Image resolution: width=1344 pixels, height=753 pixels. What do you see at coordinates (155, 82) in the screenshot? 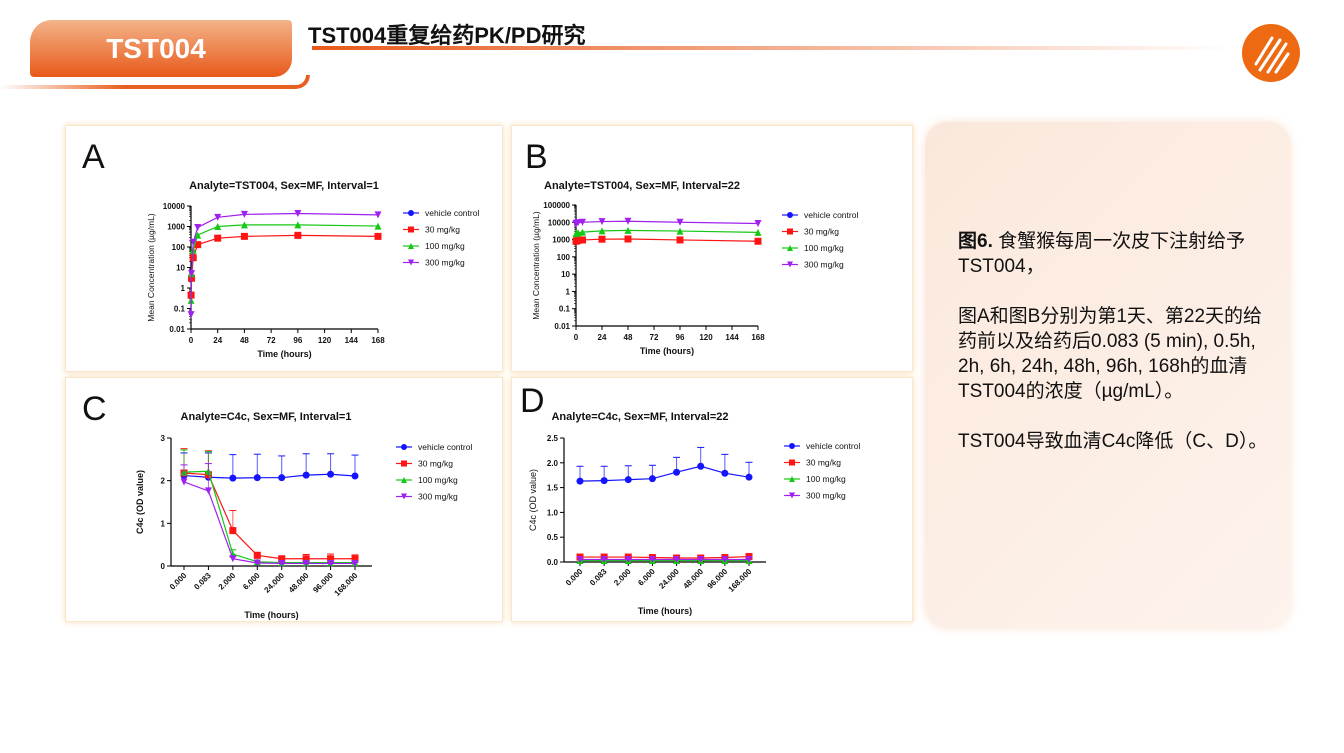
I see `tab-underline` at bounding box center [155, 82].